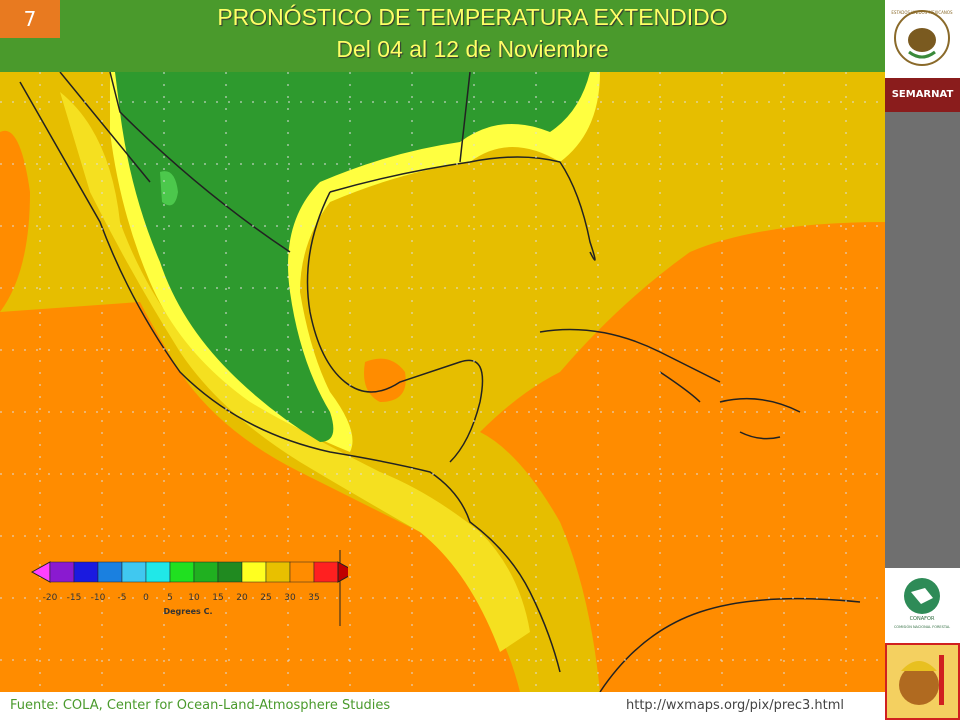 The height and width of the screenshot is (720, 960). Describe the element at coordinates (730, 644) in the screenshot. I see `south-america` at that location.